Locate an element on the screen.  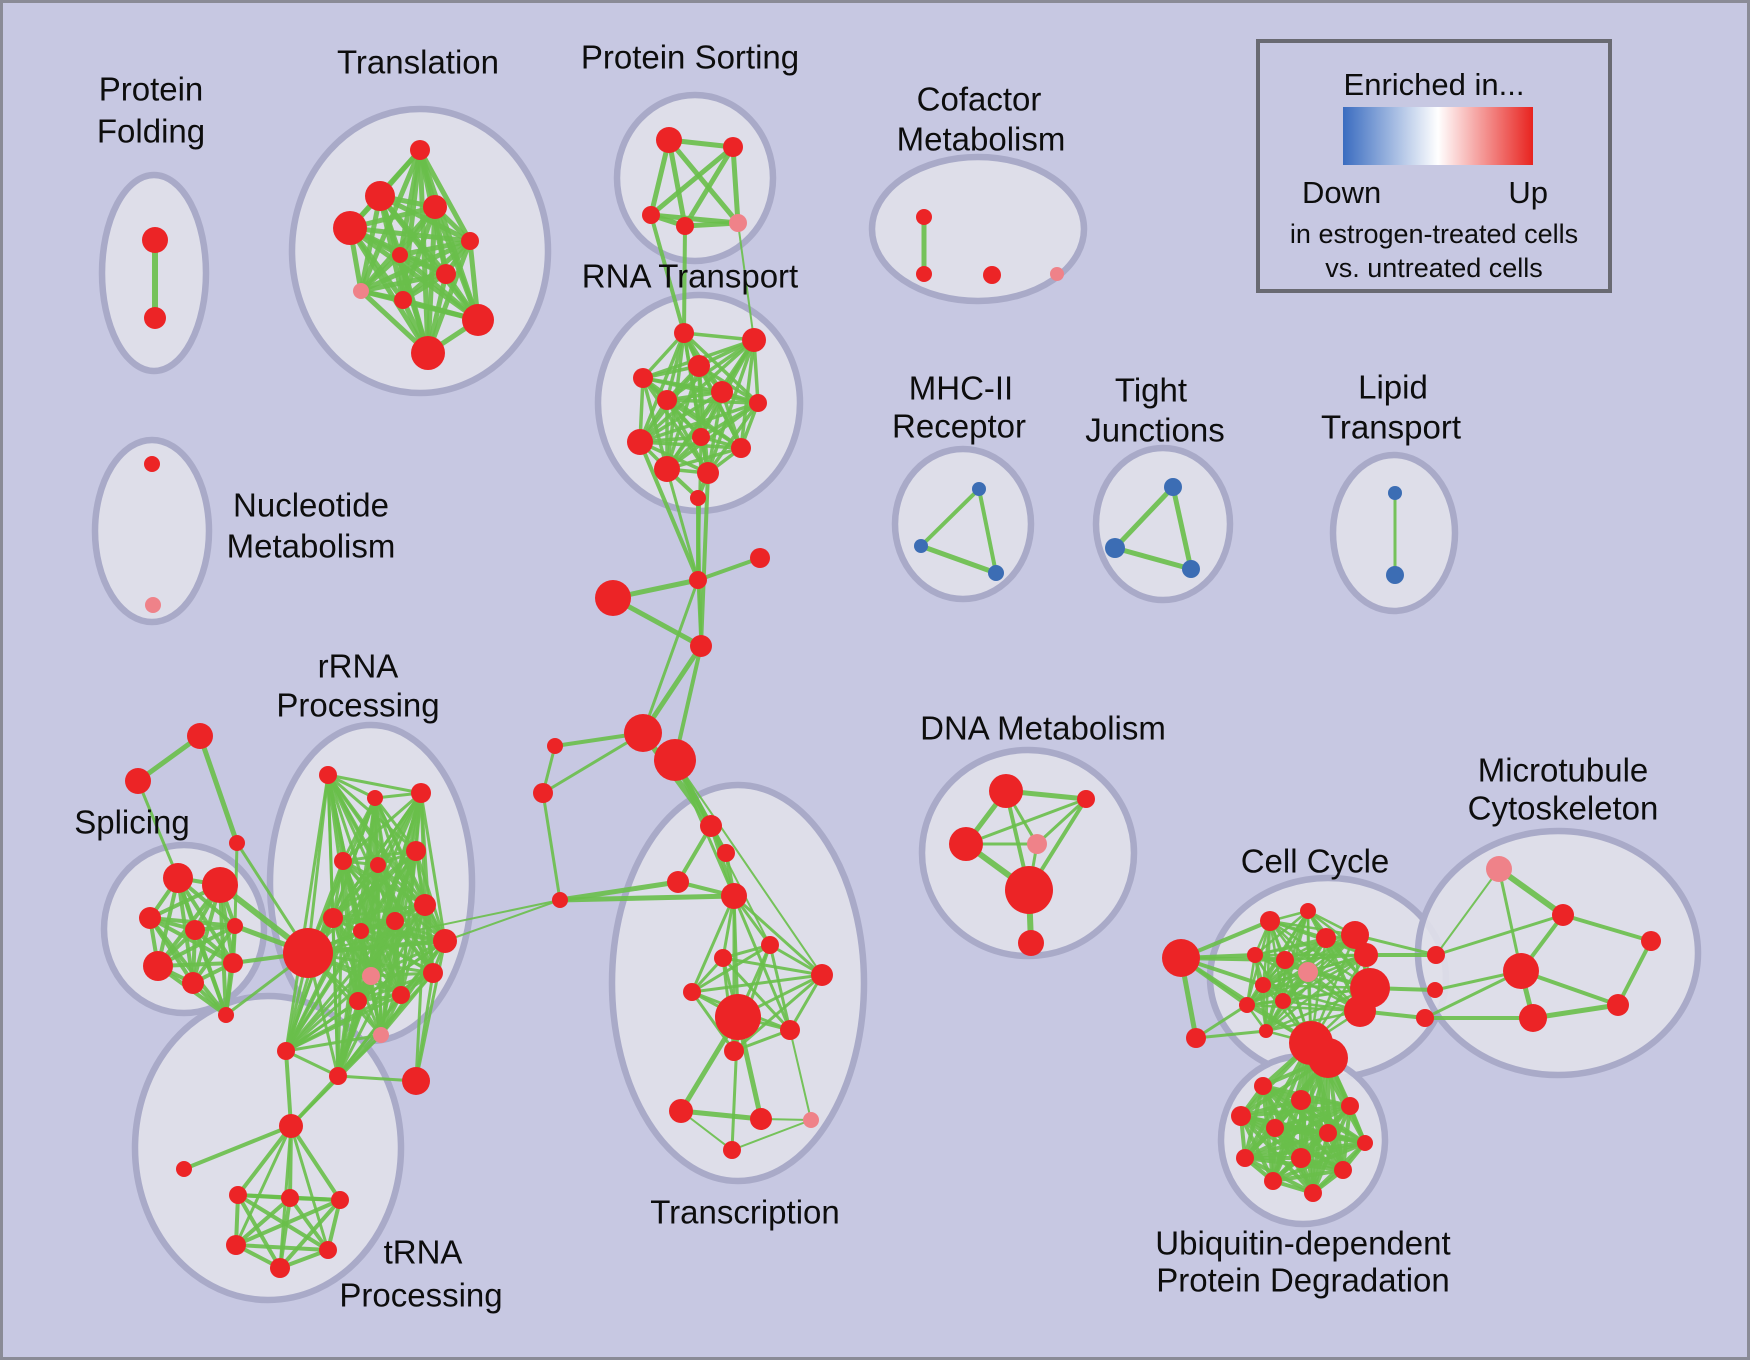
network-node-rrH is located at coordinates (308, 953).